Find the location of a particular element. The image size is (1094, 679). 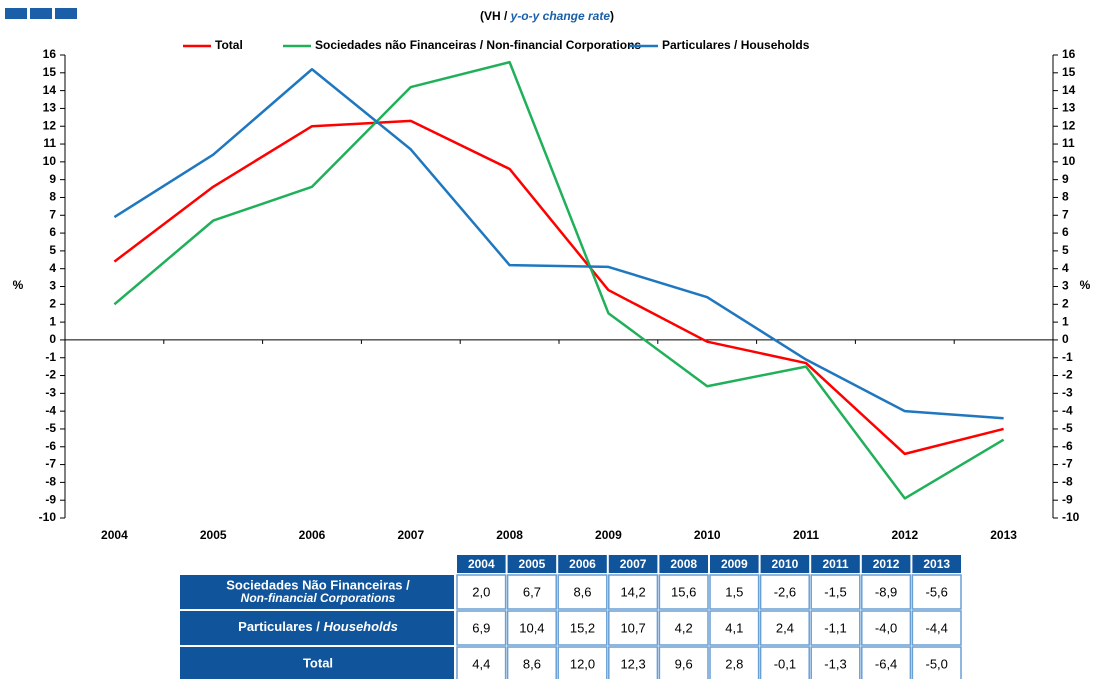

title-part: y-o-y change rate is located at coordinates (560, 16).